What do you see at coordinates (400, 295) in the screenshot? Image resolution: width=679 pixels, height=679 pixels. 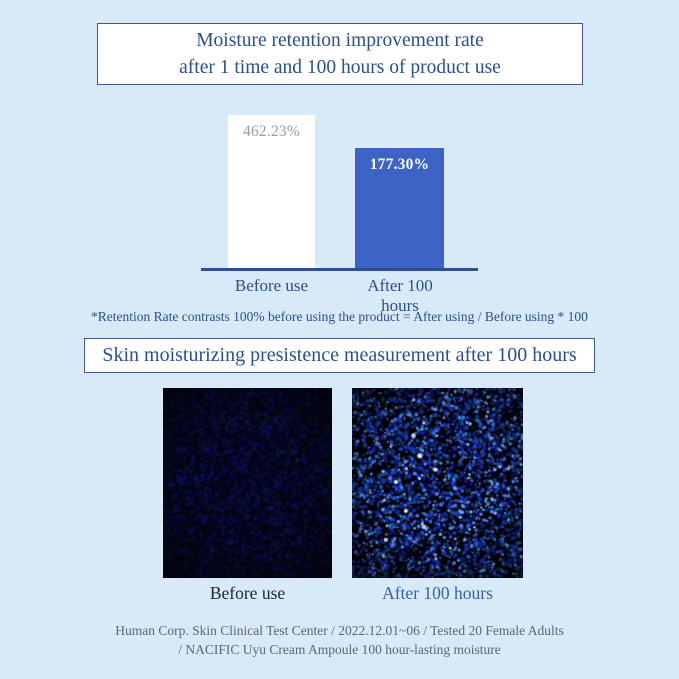 I see `x-tick-label-after-100-hours: After 100 hours` at bounding box center [400, 295].